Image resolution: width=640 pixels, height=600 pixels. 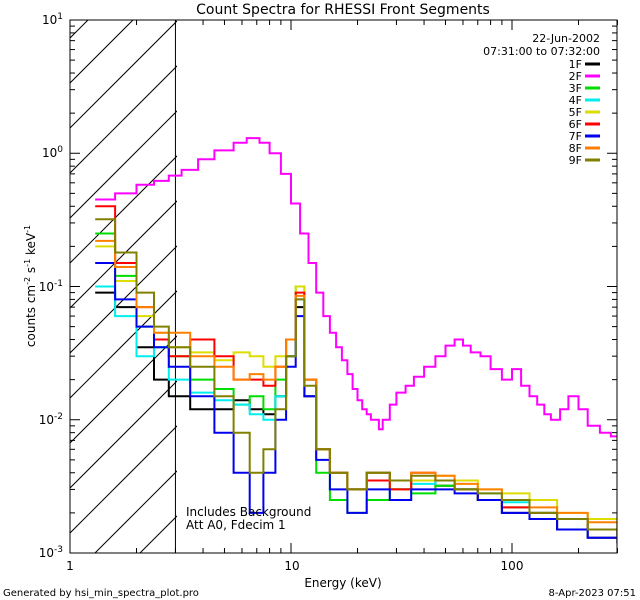 What do you see at coordinates (236, 525) in the screenshot?
I see `annotation-attenuator: Att A0, Fdecim 1` at bounding box center [236, 525].